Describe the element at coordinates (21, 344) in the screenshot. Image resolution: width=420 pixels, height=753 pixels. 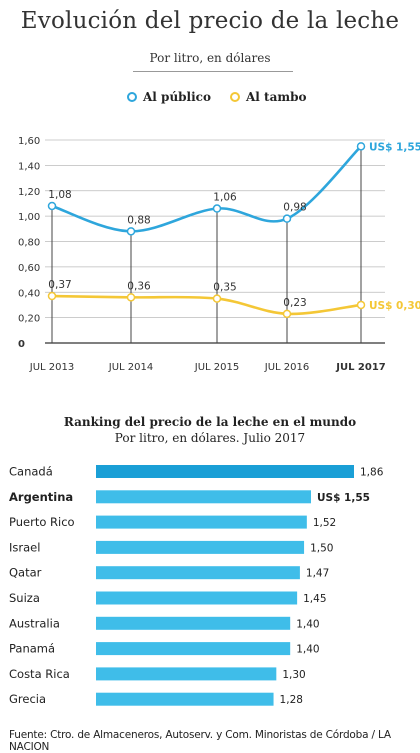
I see `y-tick-label: 0` at that location.